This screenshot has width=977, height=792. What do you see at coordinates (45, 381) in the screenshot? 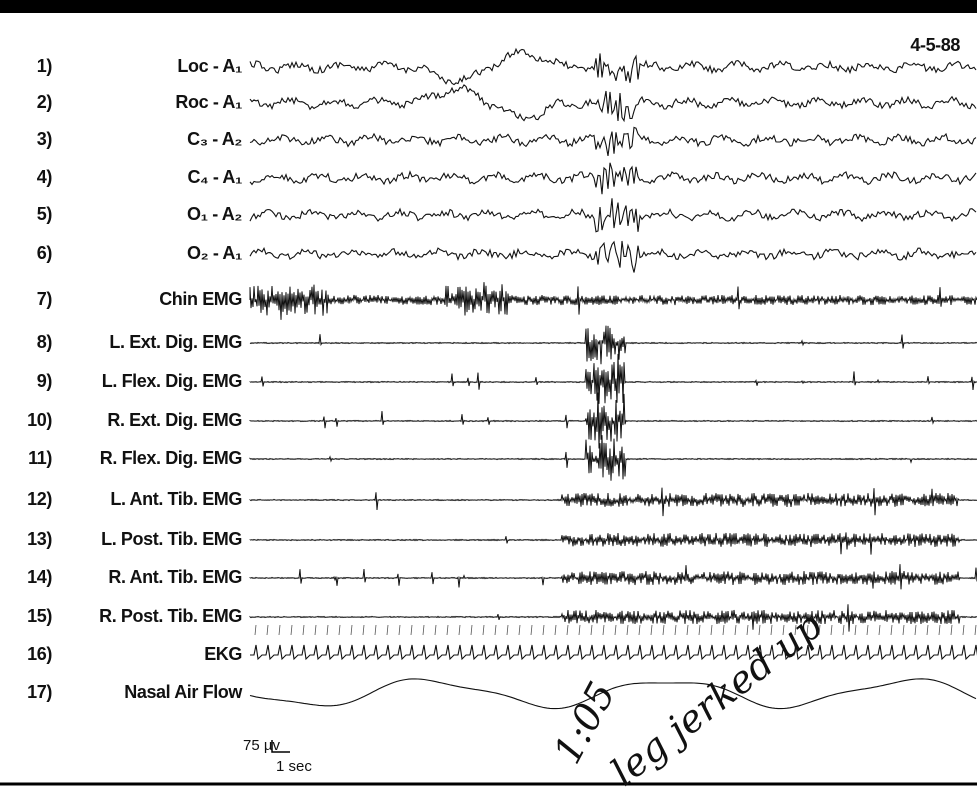
I see `channel-number: 9)` at bounding box center [45, 381].